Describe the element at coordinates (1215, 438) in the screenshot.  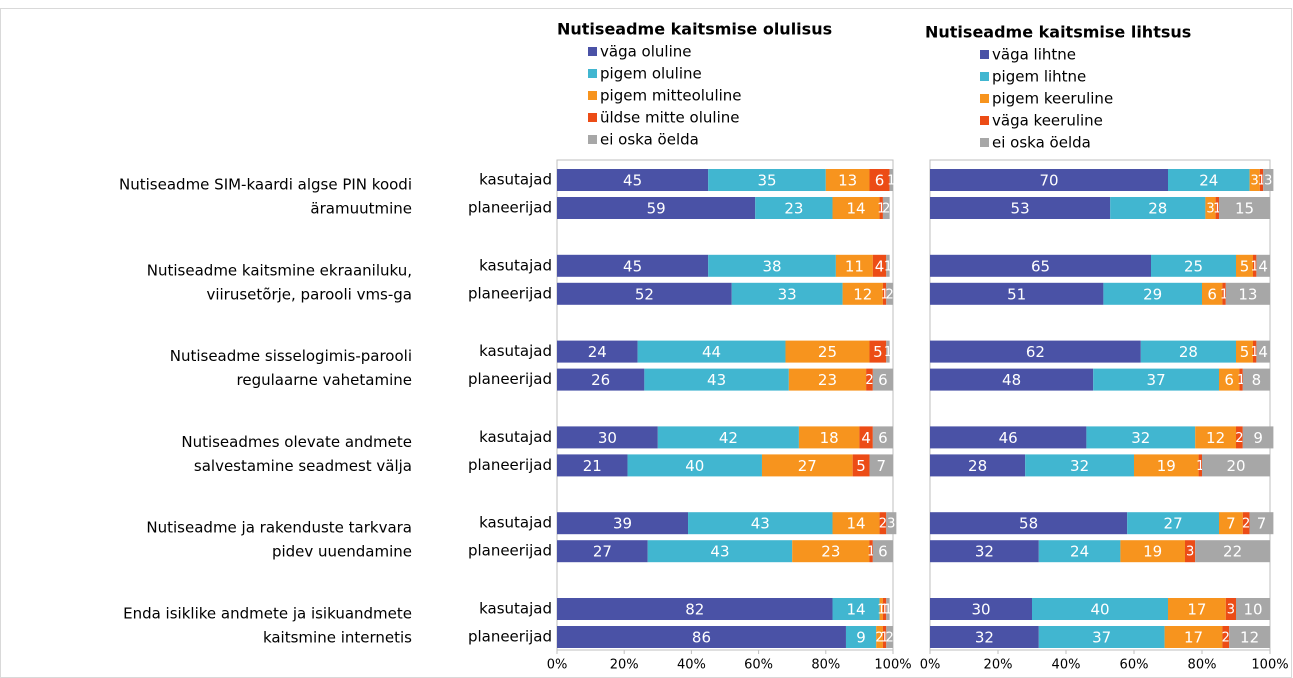
I see `data-label: 12` at that location.